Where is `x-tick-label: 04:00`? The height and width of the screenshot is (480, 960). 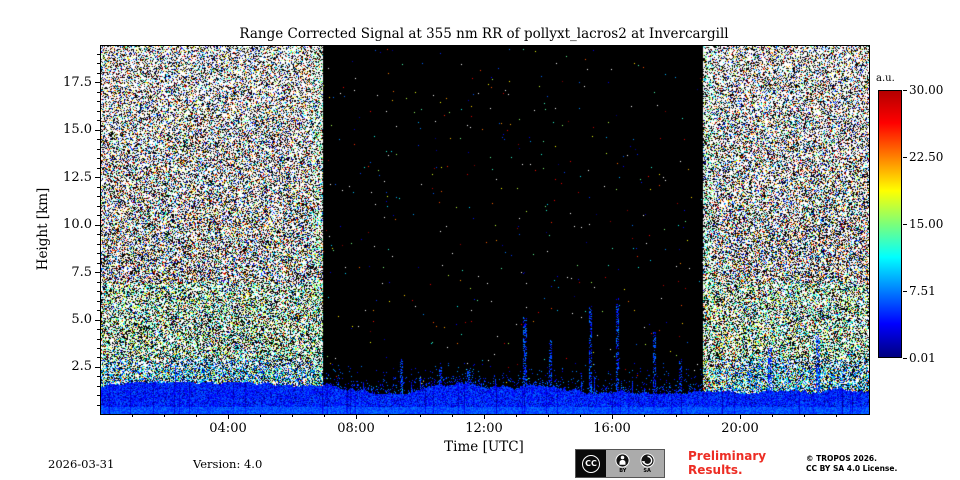
x-tick-label: 04:00 is located at coordinates (228, 428).